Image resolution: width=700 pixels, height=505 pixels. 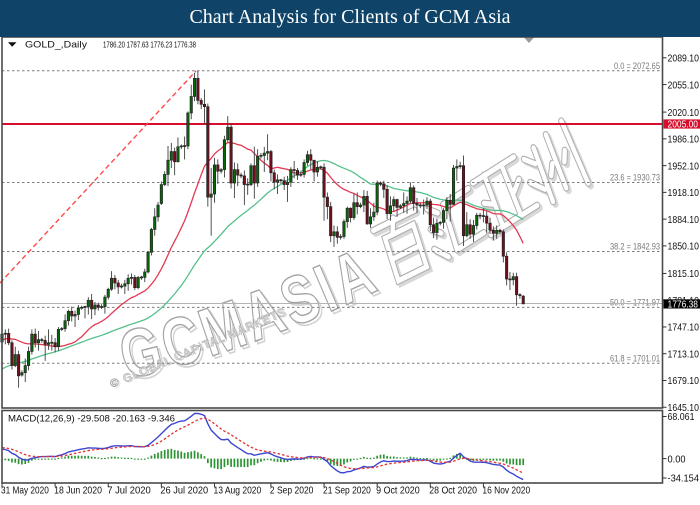 What do you see at coordinates (684, 381) in the screenshot?
I see `svg-text: 1679.10` at bounding box center [684, 381].